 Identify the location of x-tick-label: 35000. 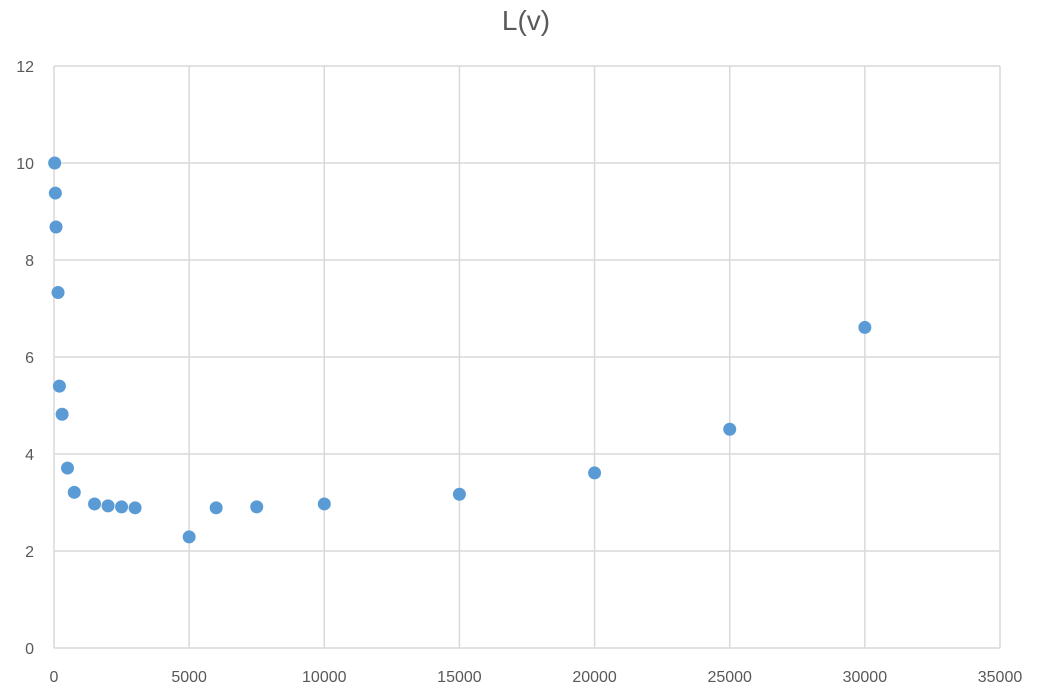
(1000, 677).